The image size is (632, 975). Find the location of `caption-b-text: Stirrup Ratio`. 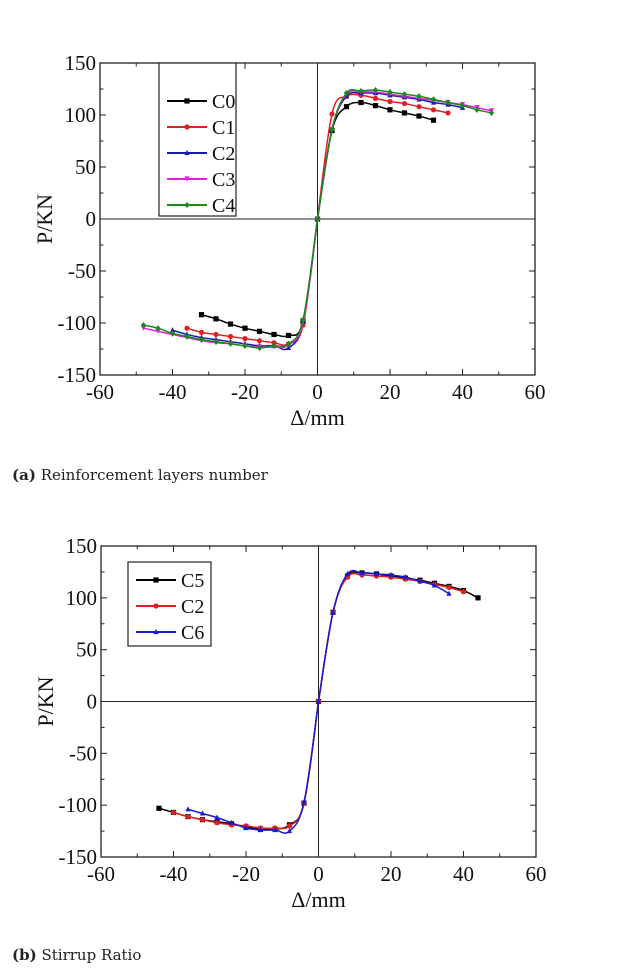

caption-b-text: Stirrup Ratio is located at coordinates (91, 955).